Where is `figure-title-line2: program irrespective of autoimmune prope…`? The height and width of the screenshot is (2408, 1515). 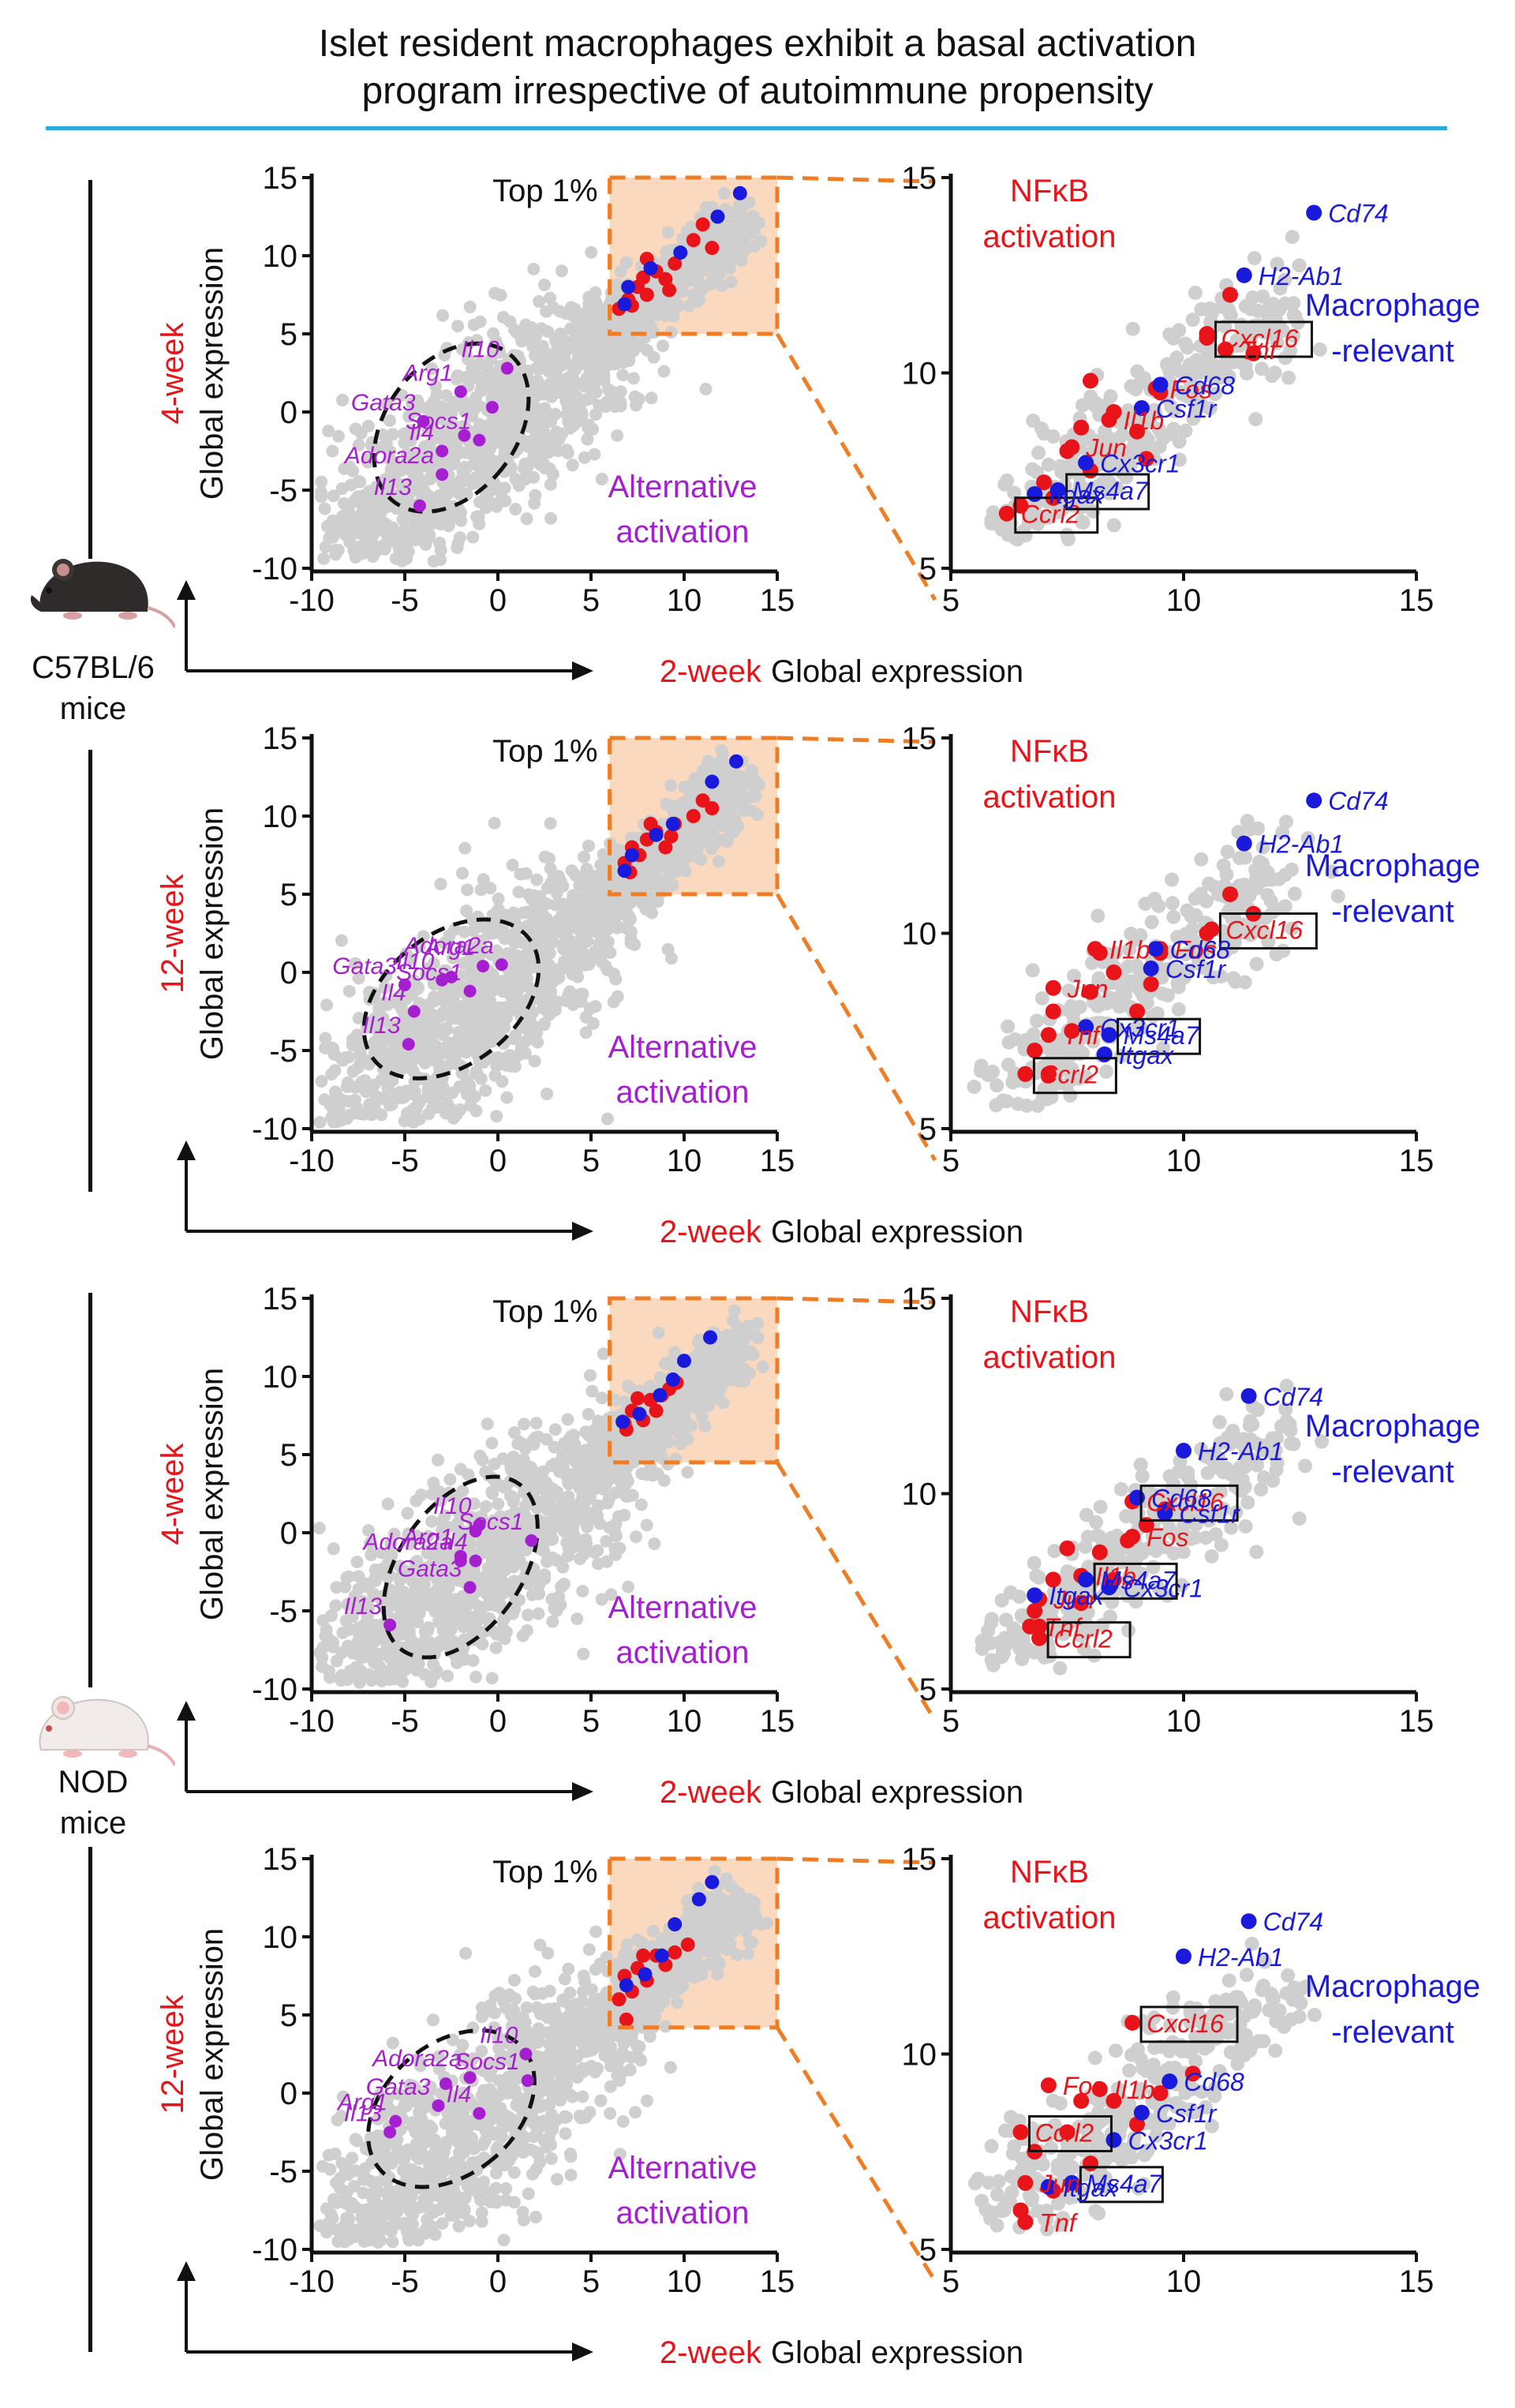 figure-title-line2: program irrespective of autoimmune prope… is located at coordinates (757, 91).